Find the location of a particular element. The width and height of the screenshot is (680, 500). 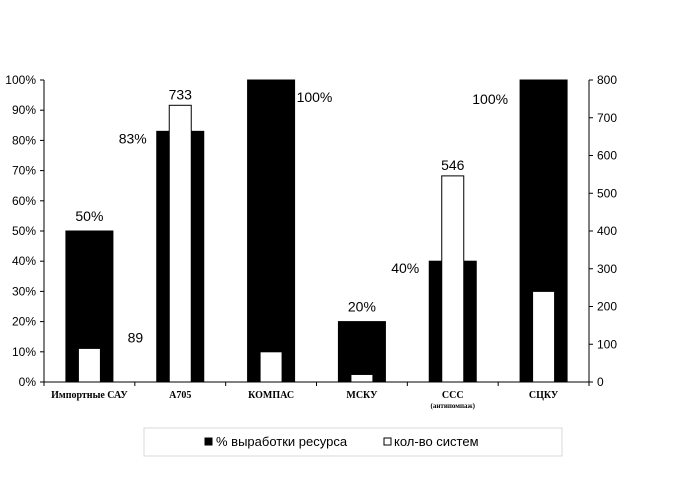

percent-data-label: 83% is located at coordinates (133, 138).